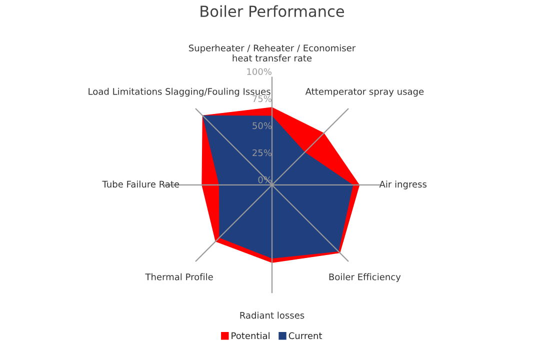  Describe the element at coordinates (141, 184) in the screenshot. I see `spoke-label: Tube Failure Rate` at that location.